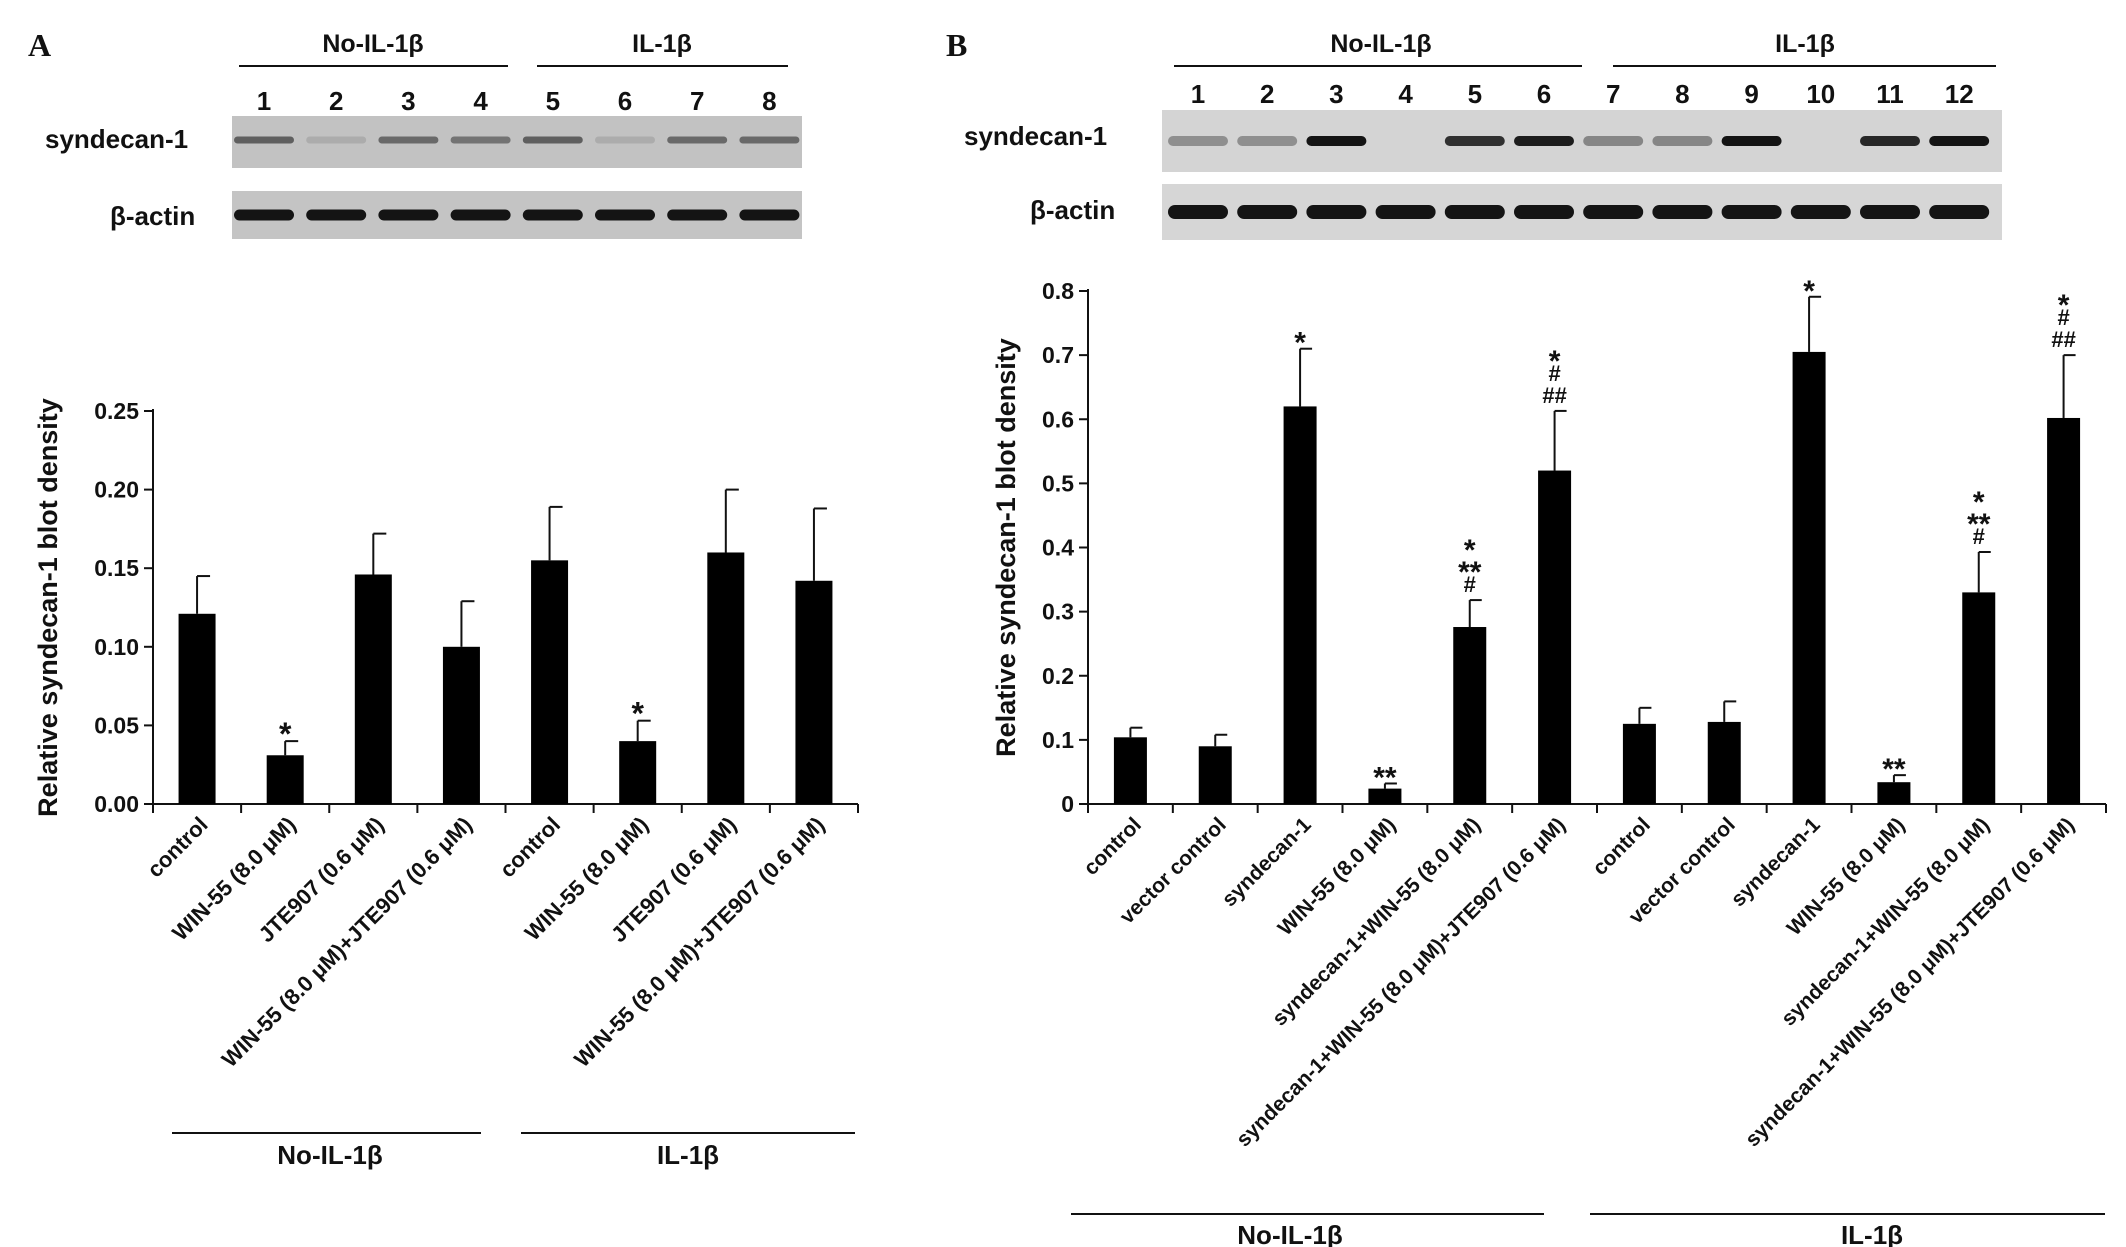 The height and width of the screenshot is (1247, 2126). Describe the element at coordinates (1058, 676) in the screenshot. I see `y-tick-label: 0.2` at that location.